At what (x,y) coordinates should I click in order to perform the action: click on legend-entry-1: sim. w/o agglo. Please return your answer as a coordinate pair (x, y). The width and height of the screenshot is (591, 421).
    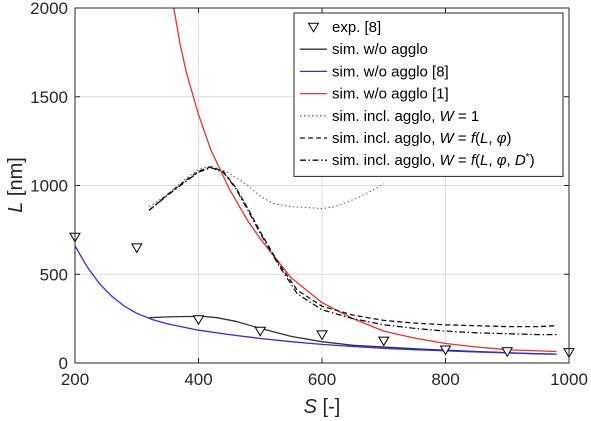
    Looking at the image, I should click on (380, 49).